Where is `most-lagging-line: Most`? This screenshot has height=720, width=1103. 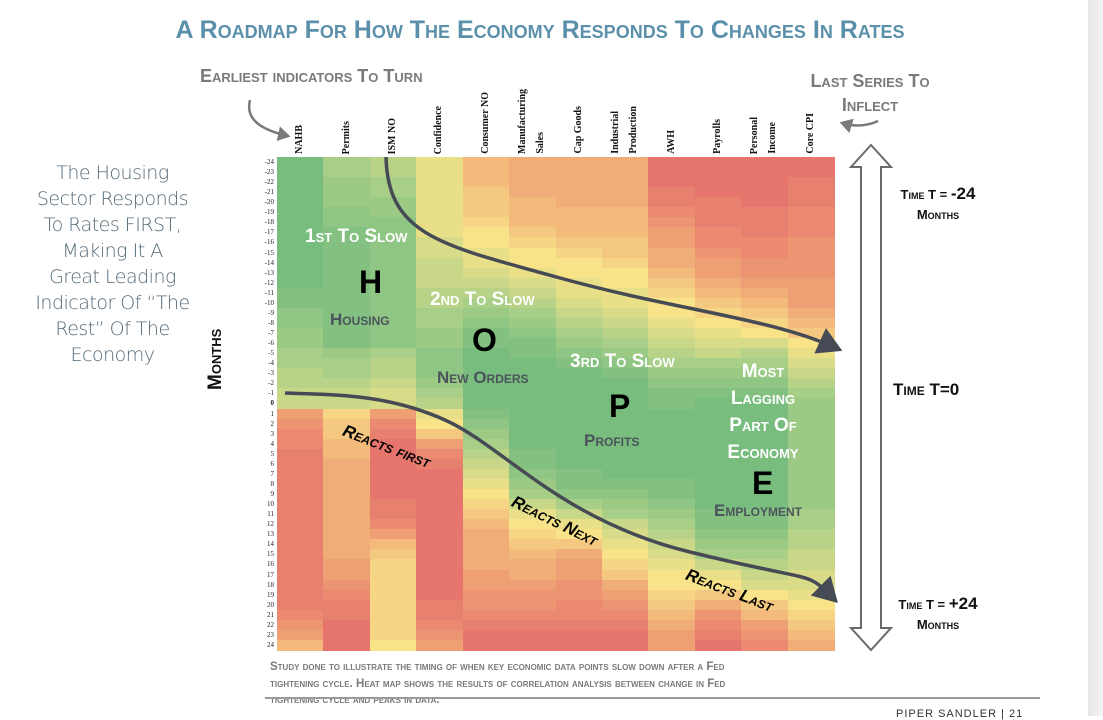
most-lagging-line: Most is located at coordinates (763, 371).